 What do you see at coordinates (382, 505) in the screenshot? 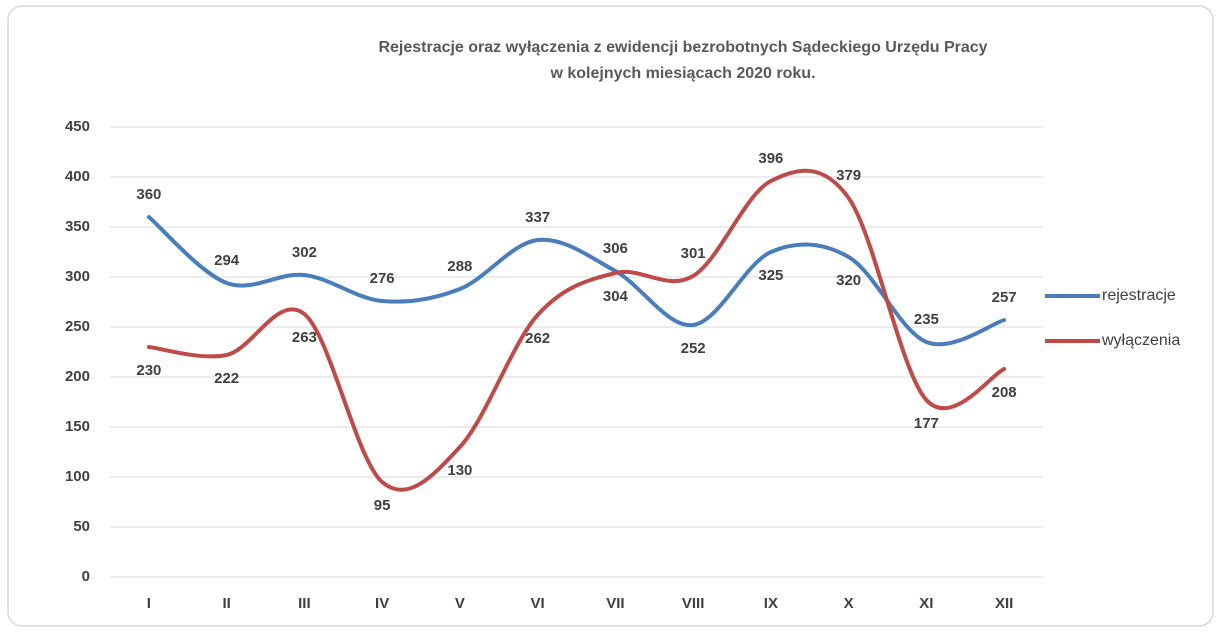
I see `data-label: 95` at bounding box center [382, 505].